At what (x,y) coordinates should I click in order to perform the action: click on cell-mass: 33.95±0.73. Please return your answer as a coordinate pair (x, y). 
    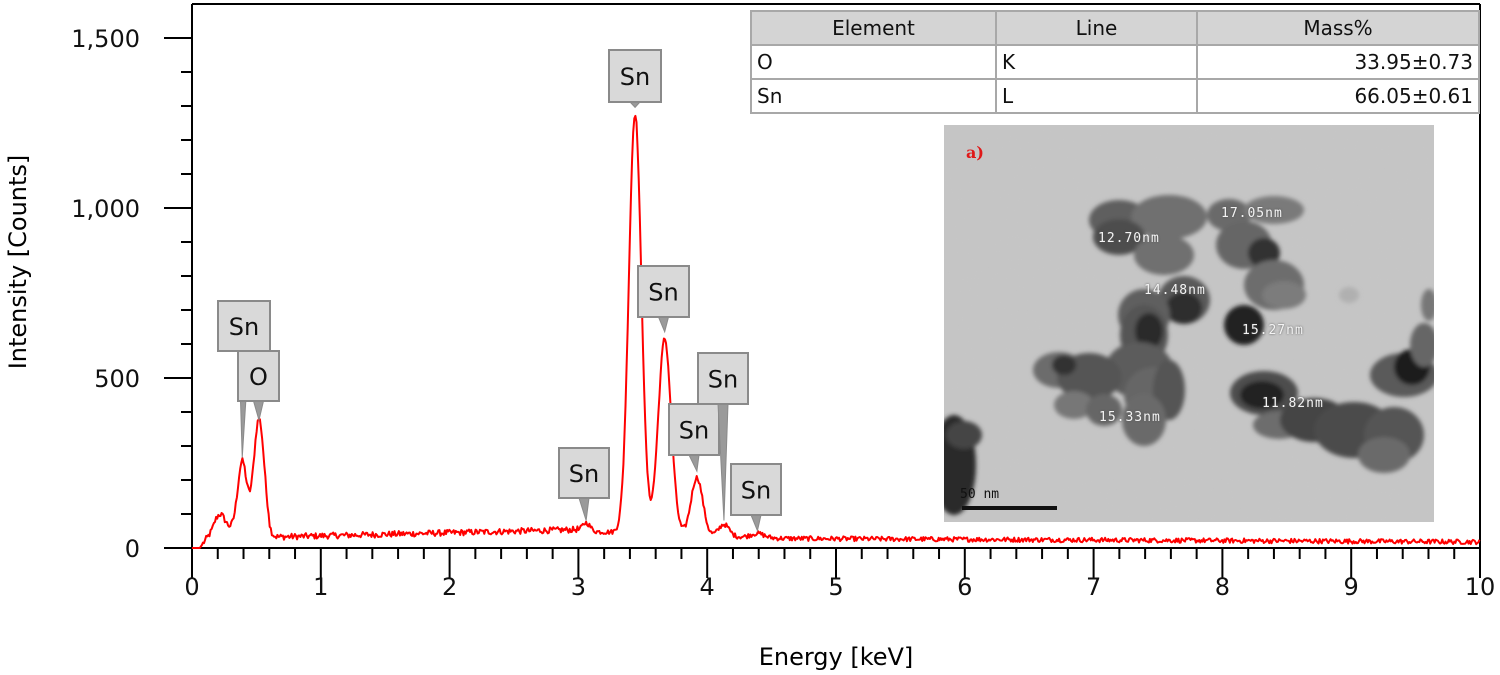
    Looking at the image, I should click on (1338, 62).